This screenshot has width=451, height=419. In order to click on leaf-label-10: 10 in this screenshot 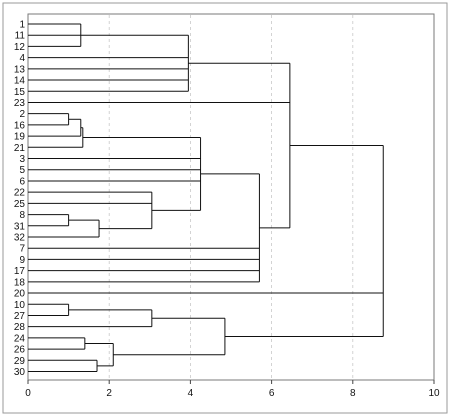, I will do `click(20, 305)`.